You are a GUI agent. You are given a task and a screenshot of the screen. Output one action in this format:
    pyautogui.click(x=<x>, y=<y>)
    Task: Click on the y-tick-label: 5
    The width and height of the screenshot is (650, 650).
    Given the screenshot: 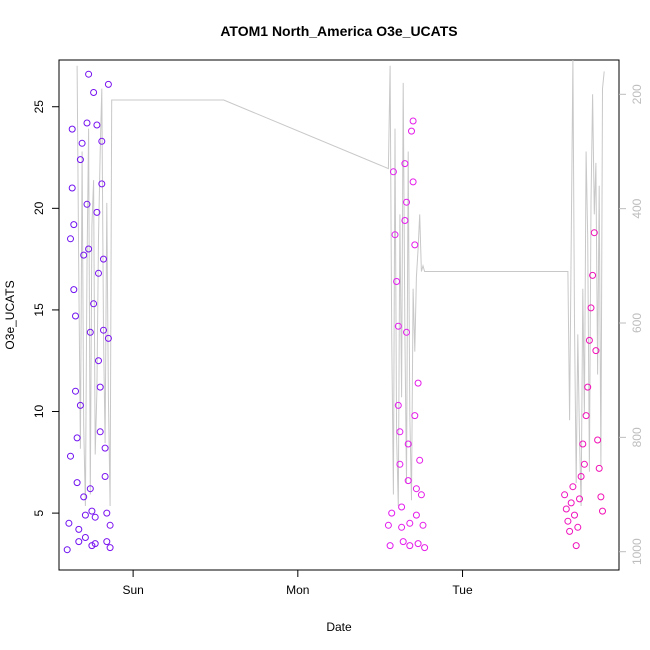 What is the action you would take?
    pyautogui.click(x=39, y=512)
    